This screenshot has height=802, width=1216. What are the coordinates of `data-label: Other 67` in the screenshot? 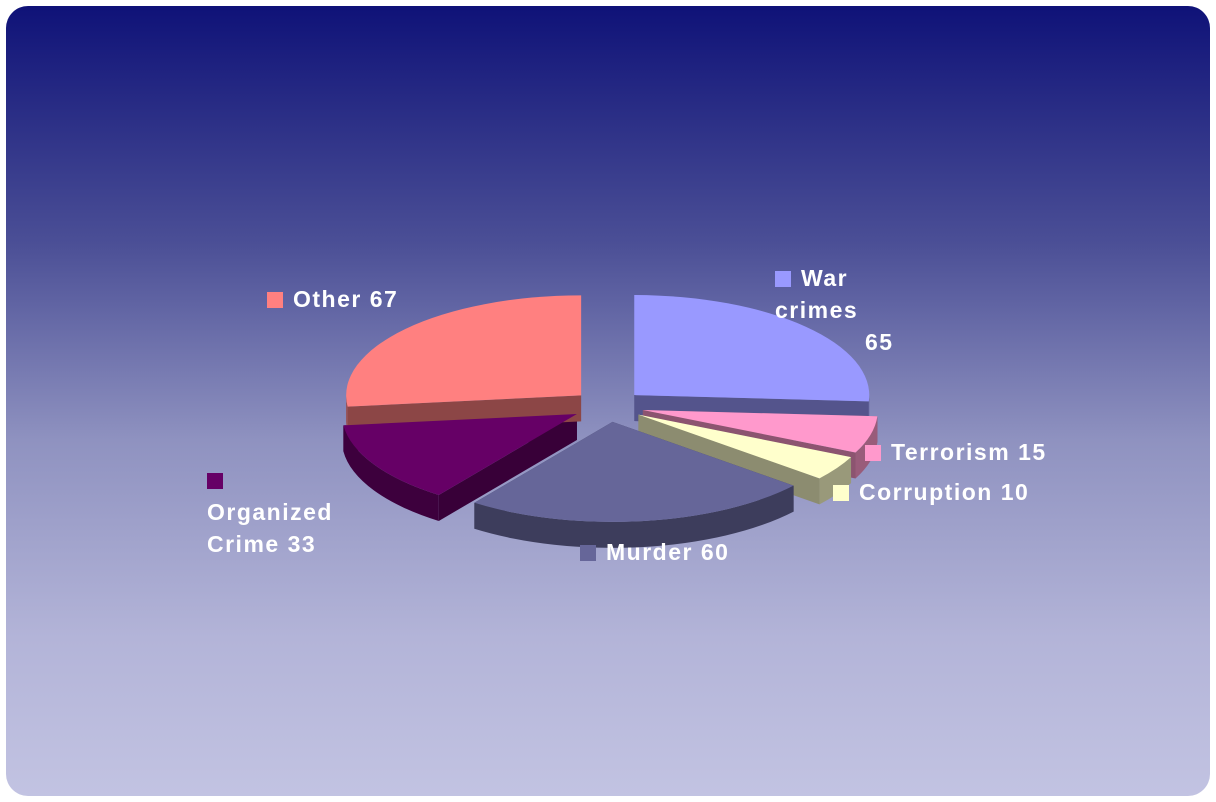 It's located at (397, 299).